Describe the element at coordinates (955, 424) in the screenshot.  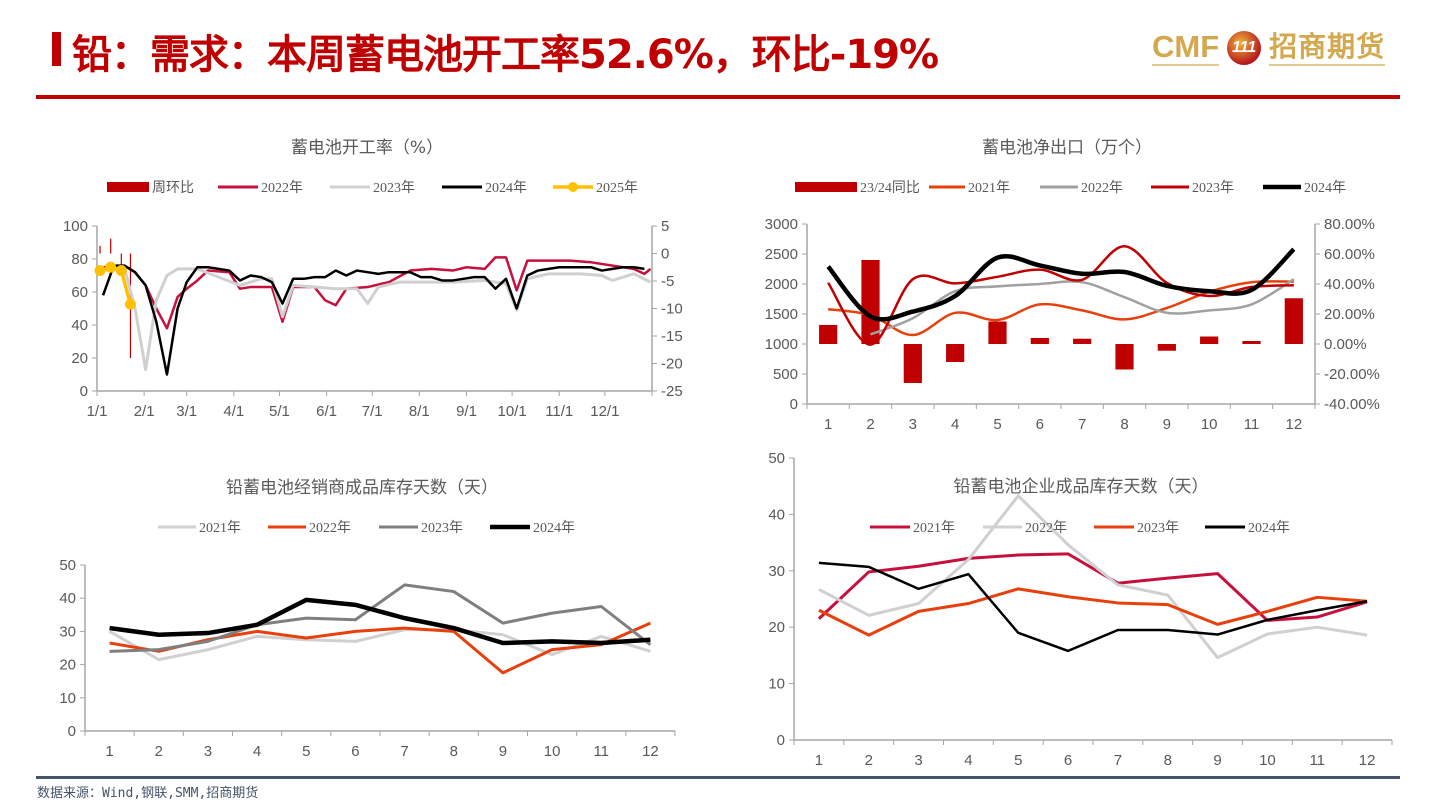
I see `chart2-x-tick-label: 4` at that location.